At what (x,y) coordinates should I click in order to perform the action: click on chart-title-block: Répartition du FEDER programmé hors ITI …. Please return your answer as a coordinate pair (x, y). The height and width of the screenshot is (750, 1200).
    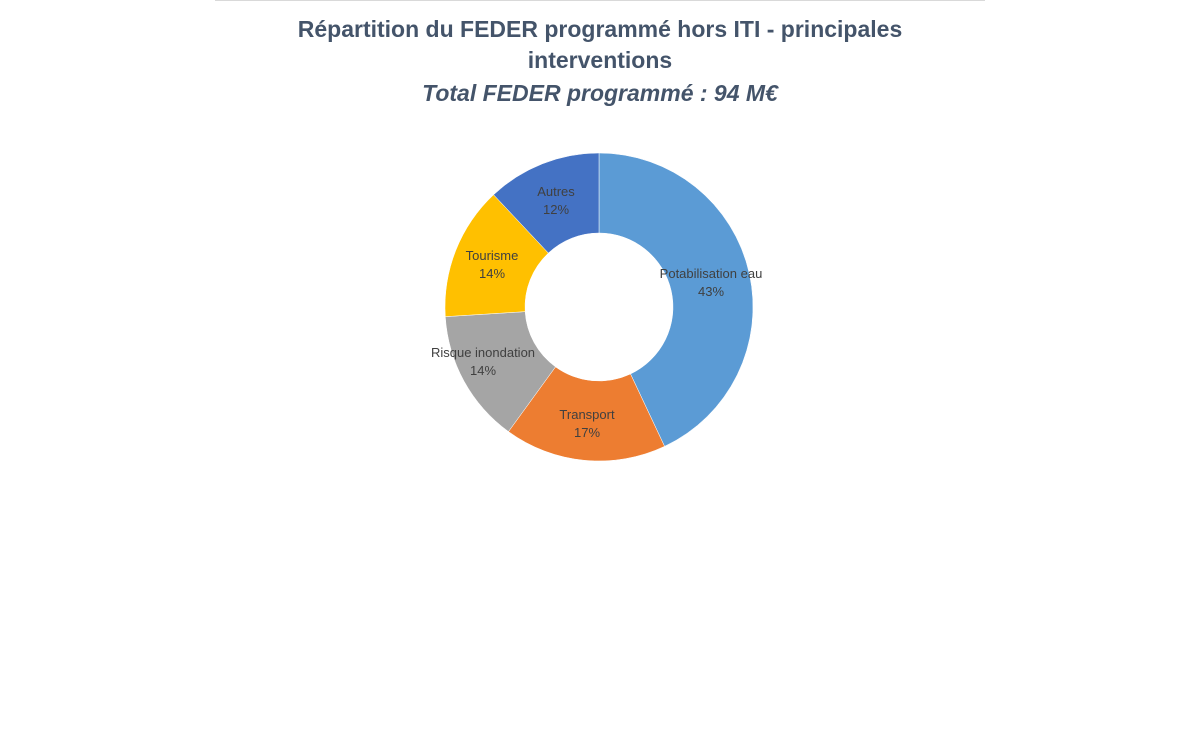
    Looking at the image, I should click on (600, 62).